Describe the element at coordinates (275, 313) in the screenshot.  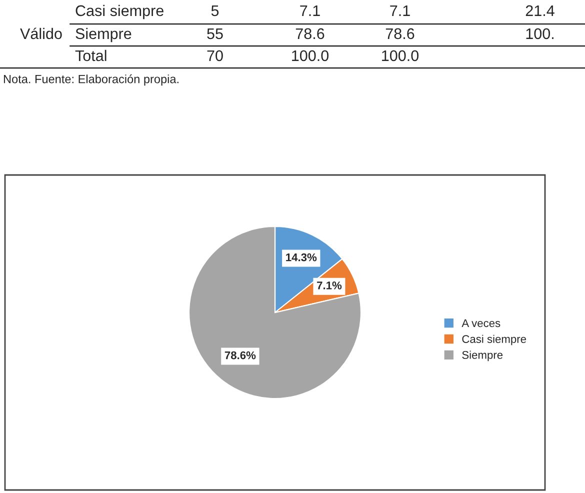
I see `pie-slice` at that location.